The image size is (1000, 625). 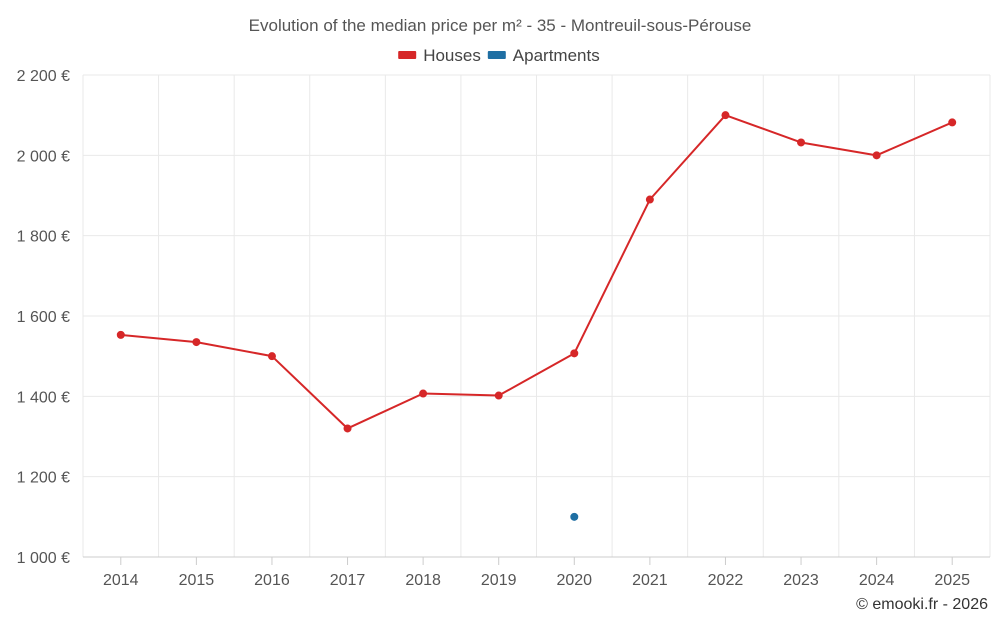 I want to click on data-point-houses-2015, so click(x=196, y=342).